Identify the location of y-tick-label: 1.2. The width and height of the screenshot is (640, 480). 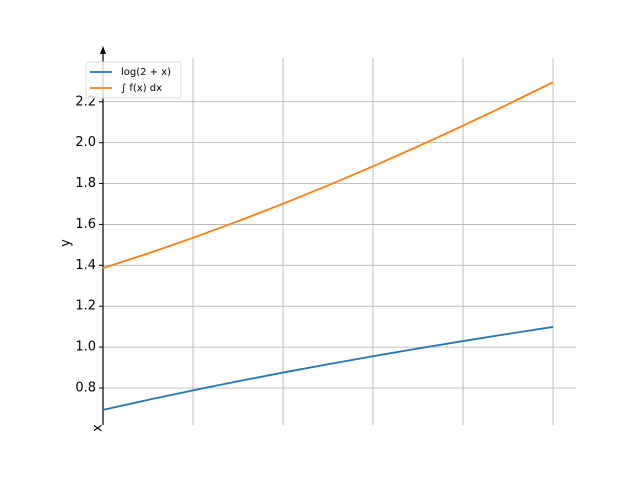
(85, 306).